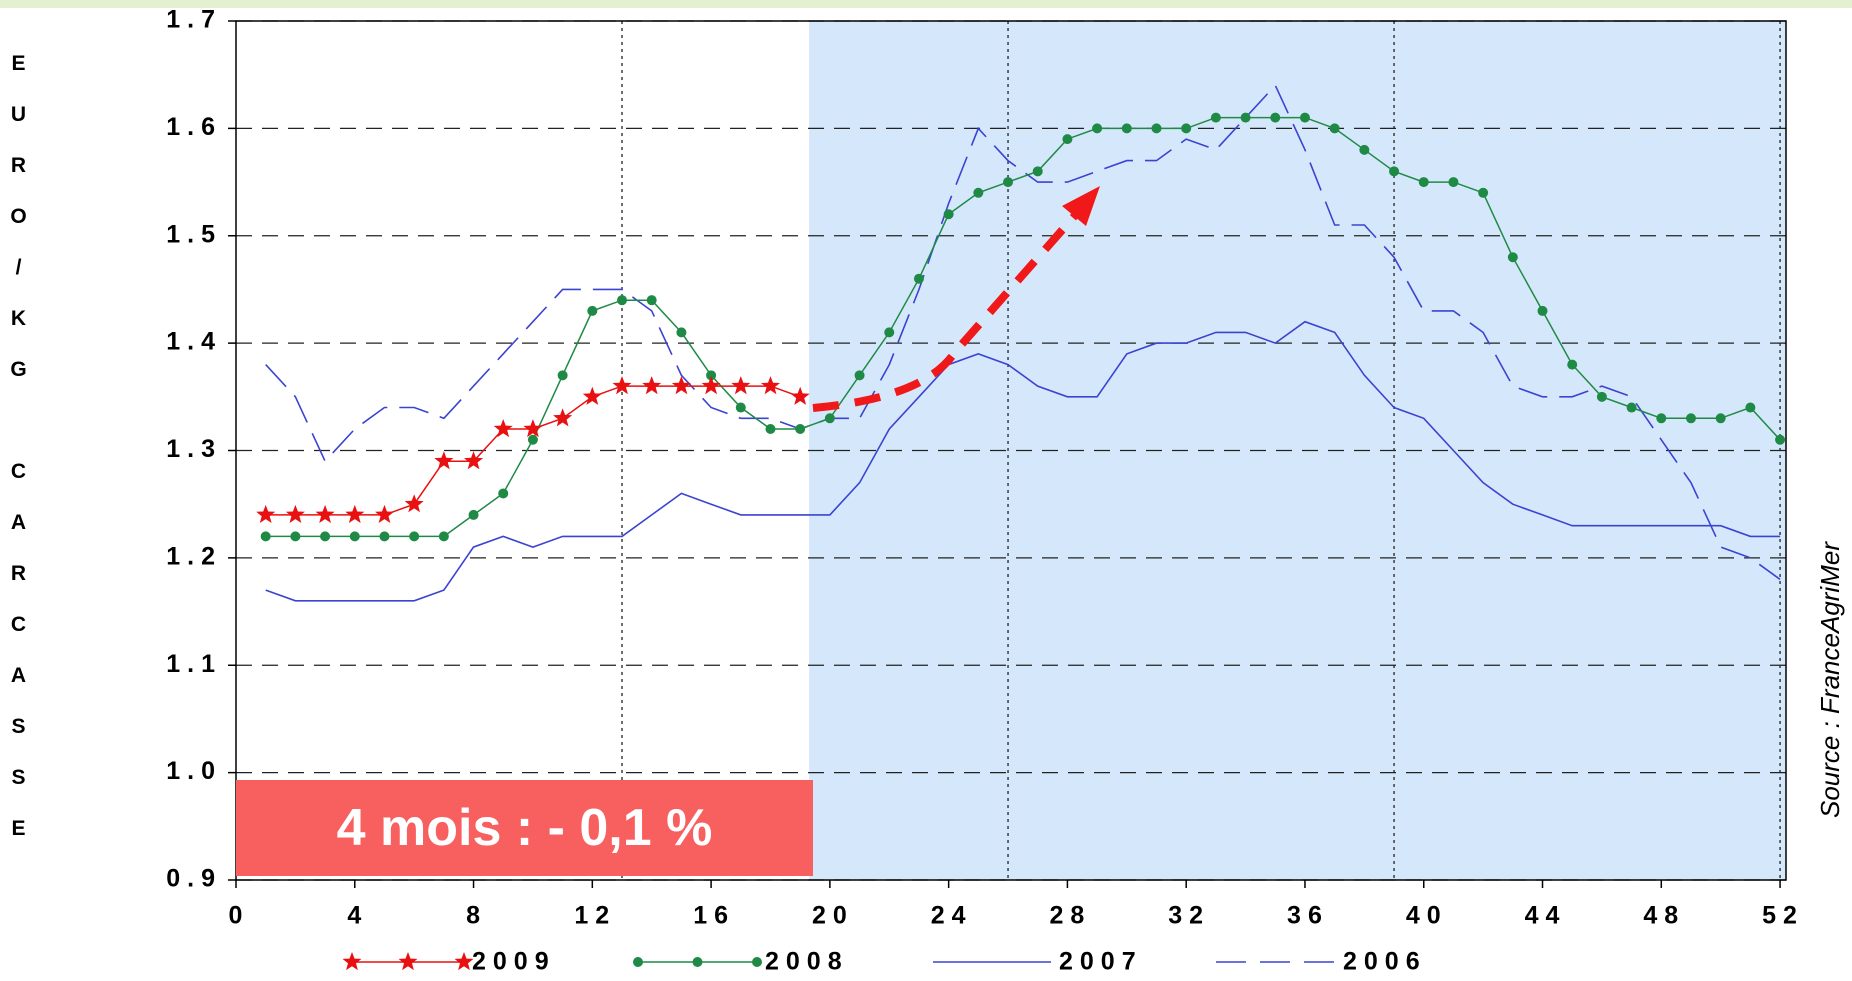 The height and width of the screenshot is (981, 1852). I want to click on source: Source : FranceAgriMer, so click(1830, 679).